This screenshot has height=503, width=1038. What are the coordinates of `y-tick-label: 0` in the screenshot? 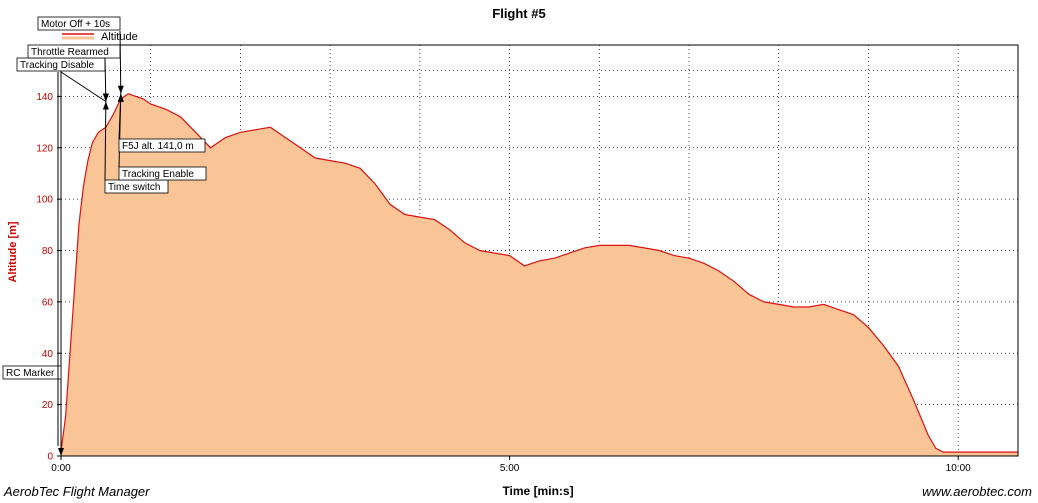 It's located at (50, 457).